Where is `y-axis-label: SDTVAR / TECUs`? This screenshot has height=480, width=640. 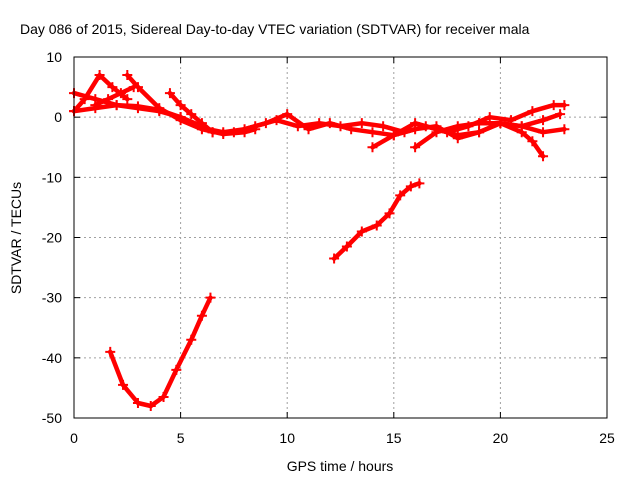 y-axis-label: SDTVAR / TECUs is located at coordinates (16, 238).